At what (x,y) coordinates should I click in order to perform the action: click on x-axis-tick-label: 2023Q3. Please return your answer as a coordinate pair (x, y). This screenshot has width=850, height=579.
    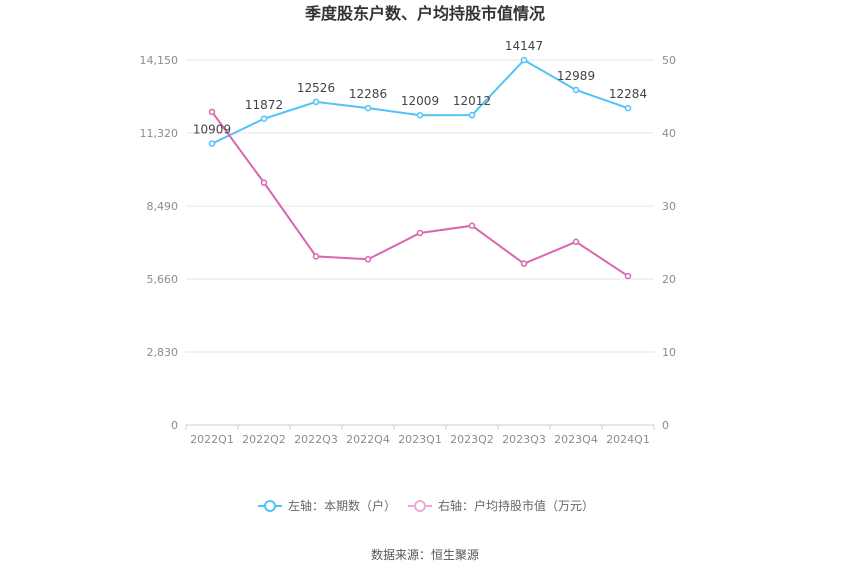
    Looking at the image, I should click on (524, 439).